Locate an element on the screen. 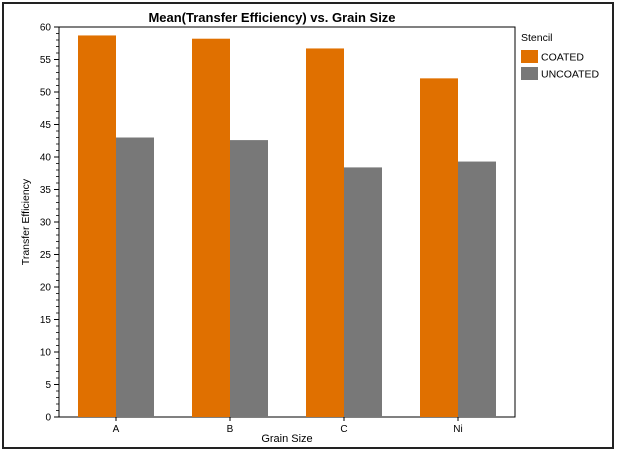 The image size is (620, 455). y-tick-label: 50 is located at coordinates (46, 93).